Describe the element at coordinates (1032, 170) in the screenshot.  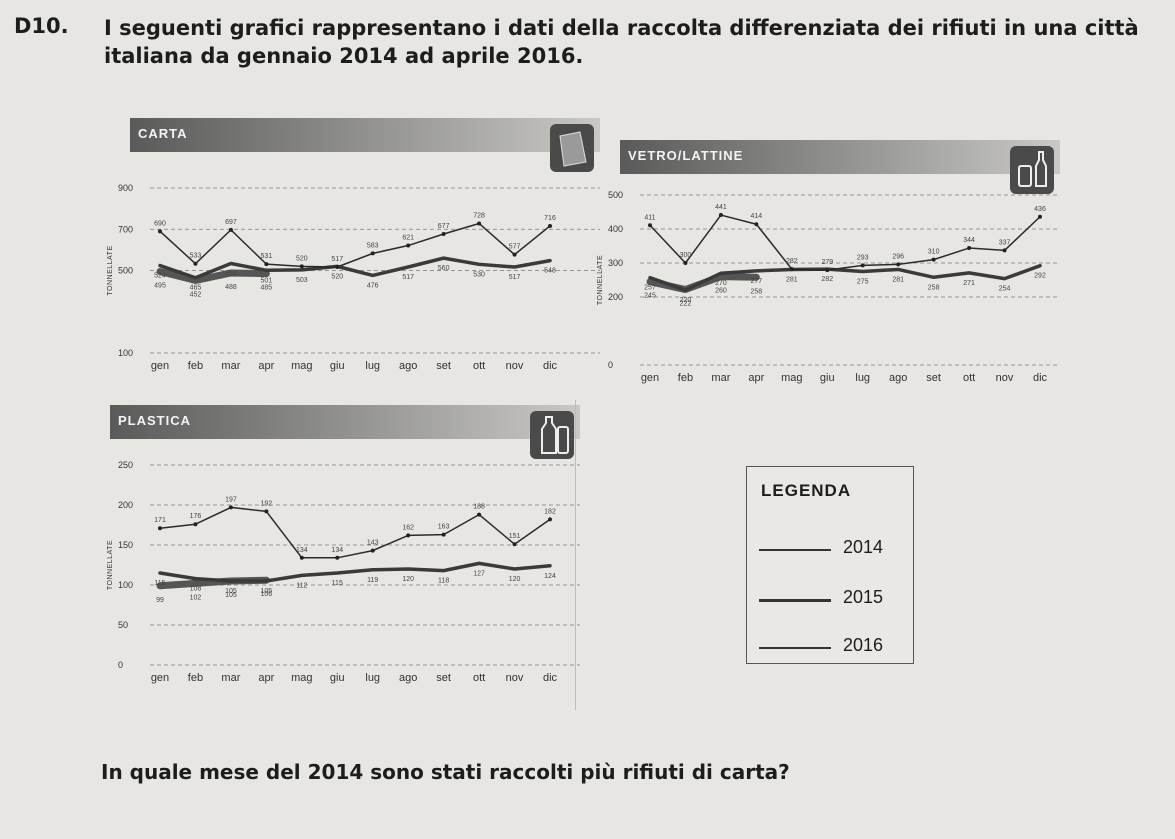
I see `vetro-icon` at that location.